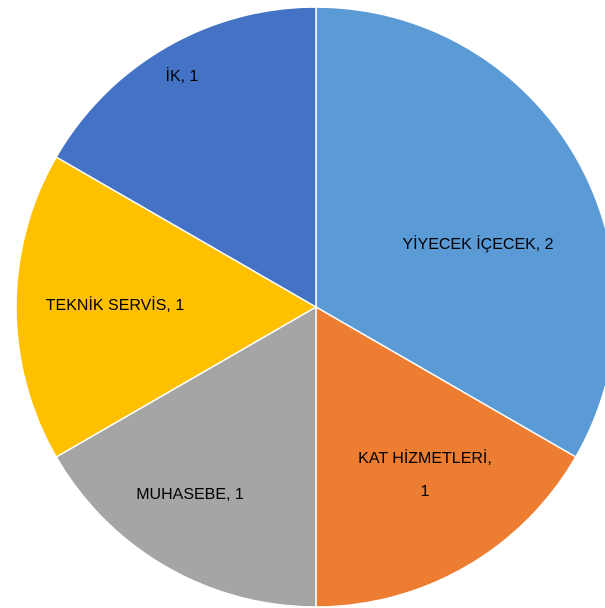 This screenshot has width=605, height=608. What do you see at coordinates (181, 494) in the screenshot?
I see `label-category: MUHASEBE` at bounding box center [181, 494].